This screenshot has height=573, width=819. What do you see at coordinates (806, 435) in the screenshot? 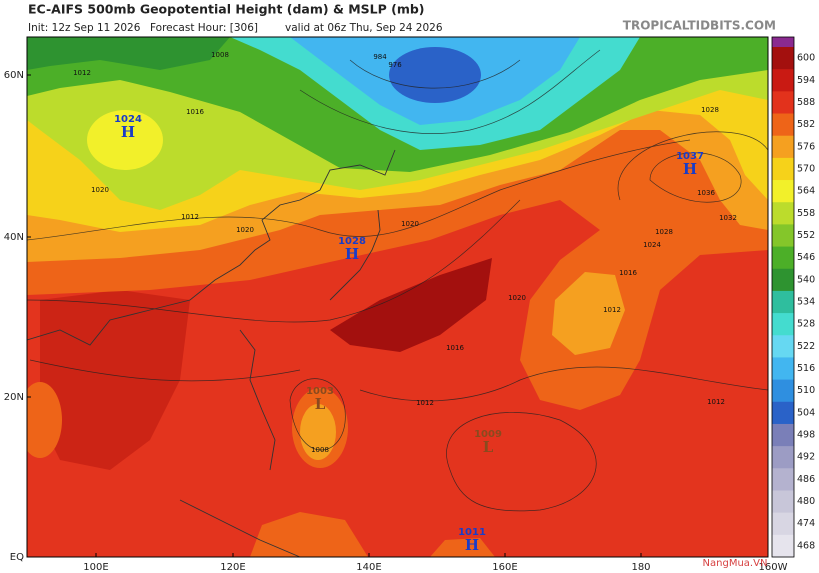
I see `colorbar-label: 498` at bounding box center [806, 435].